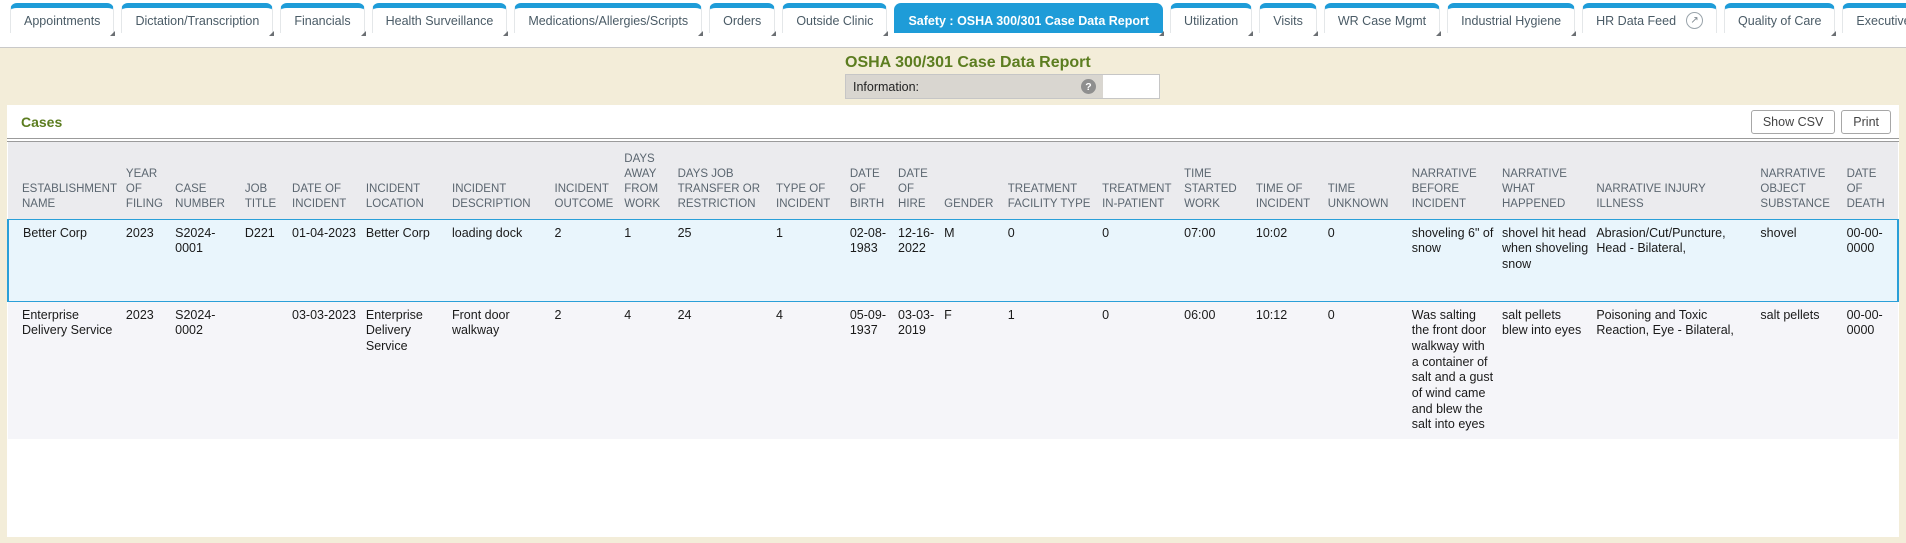  What do you see at coordinates (1542, 322) in the screenshot?
I see `table-cell: salt pellets blew into eyes` at bounding box center [1542, 322].